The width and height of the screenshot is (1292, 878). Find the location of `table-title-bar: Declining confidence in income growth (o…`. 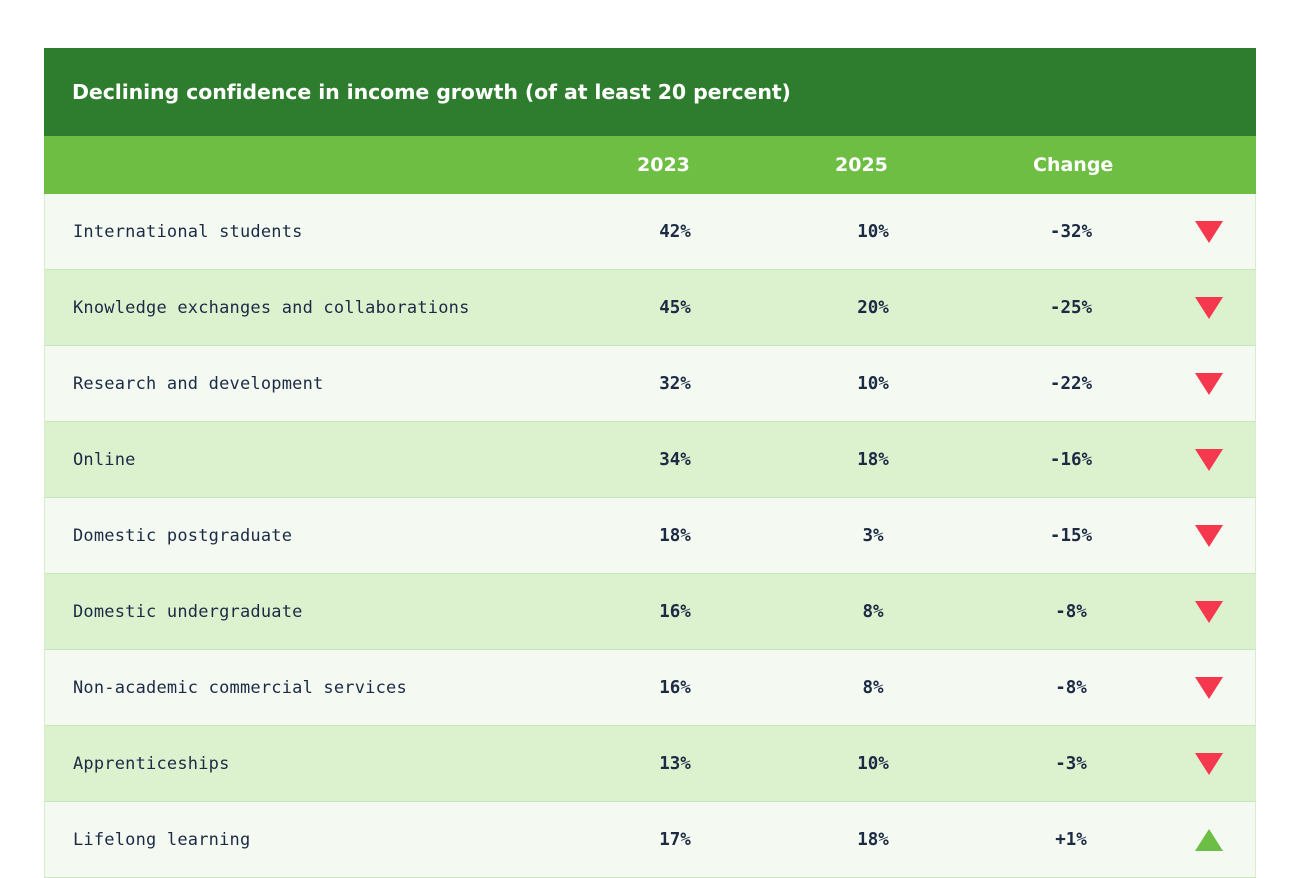

table-title-bar: Declining confidence in income growth (o… is located at coordinates (650, 92).